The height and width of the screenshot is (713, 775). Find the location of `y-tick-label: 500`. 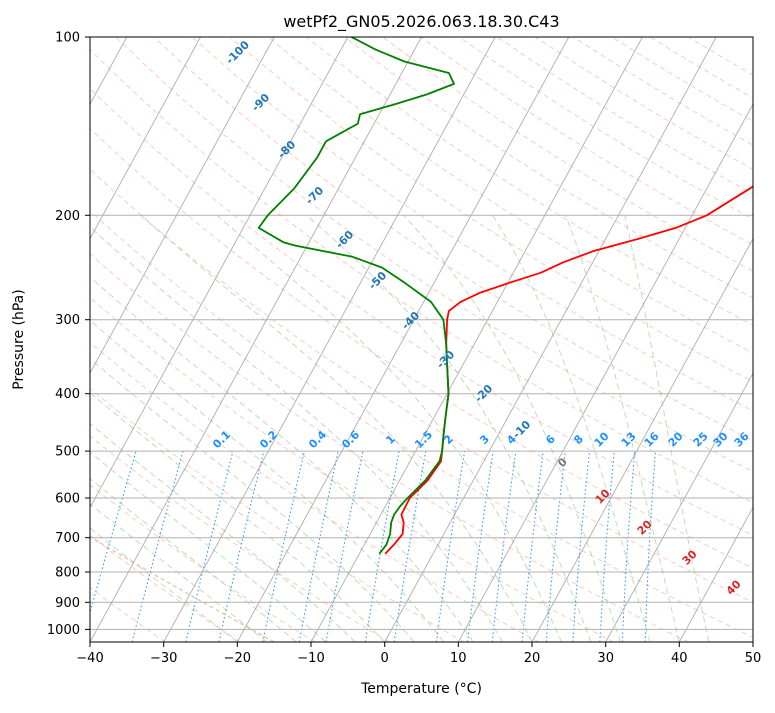

y-tick-label: 500 is located at coordinates (67, 452).